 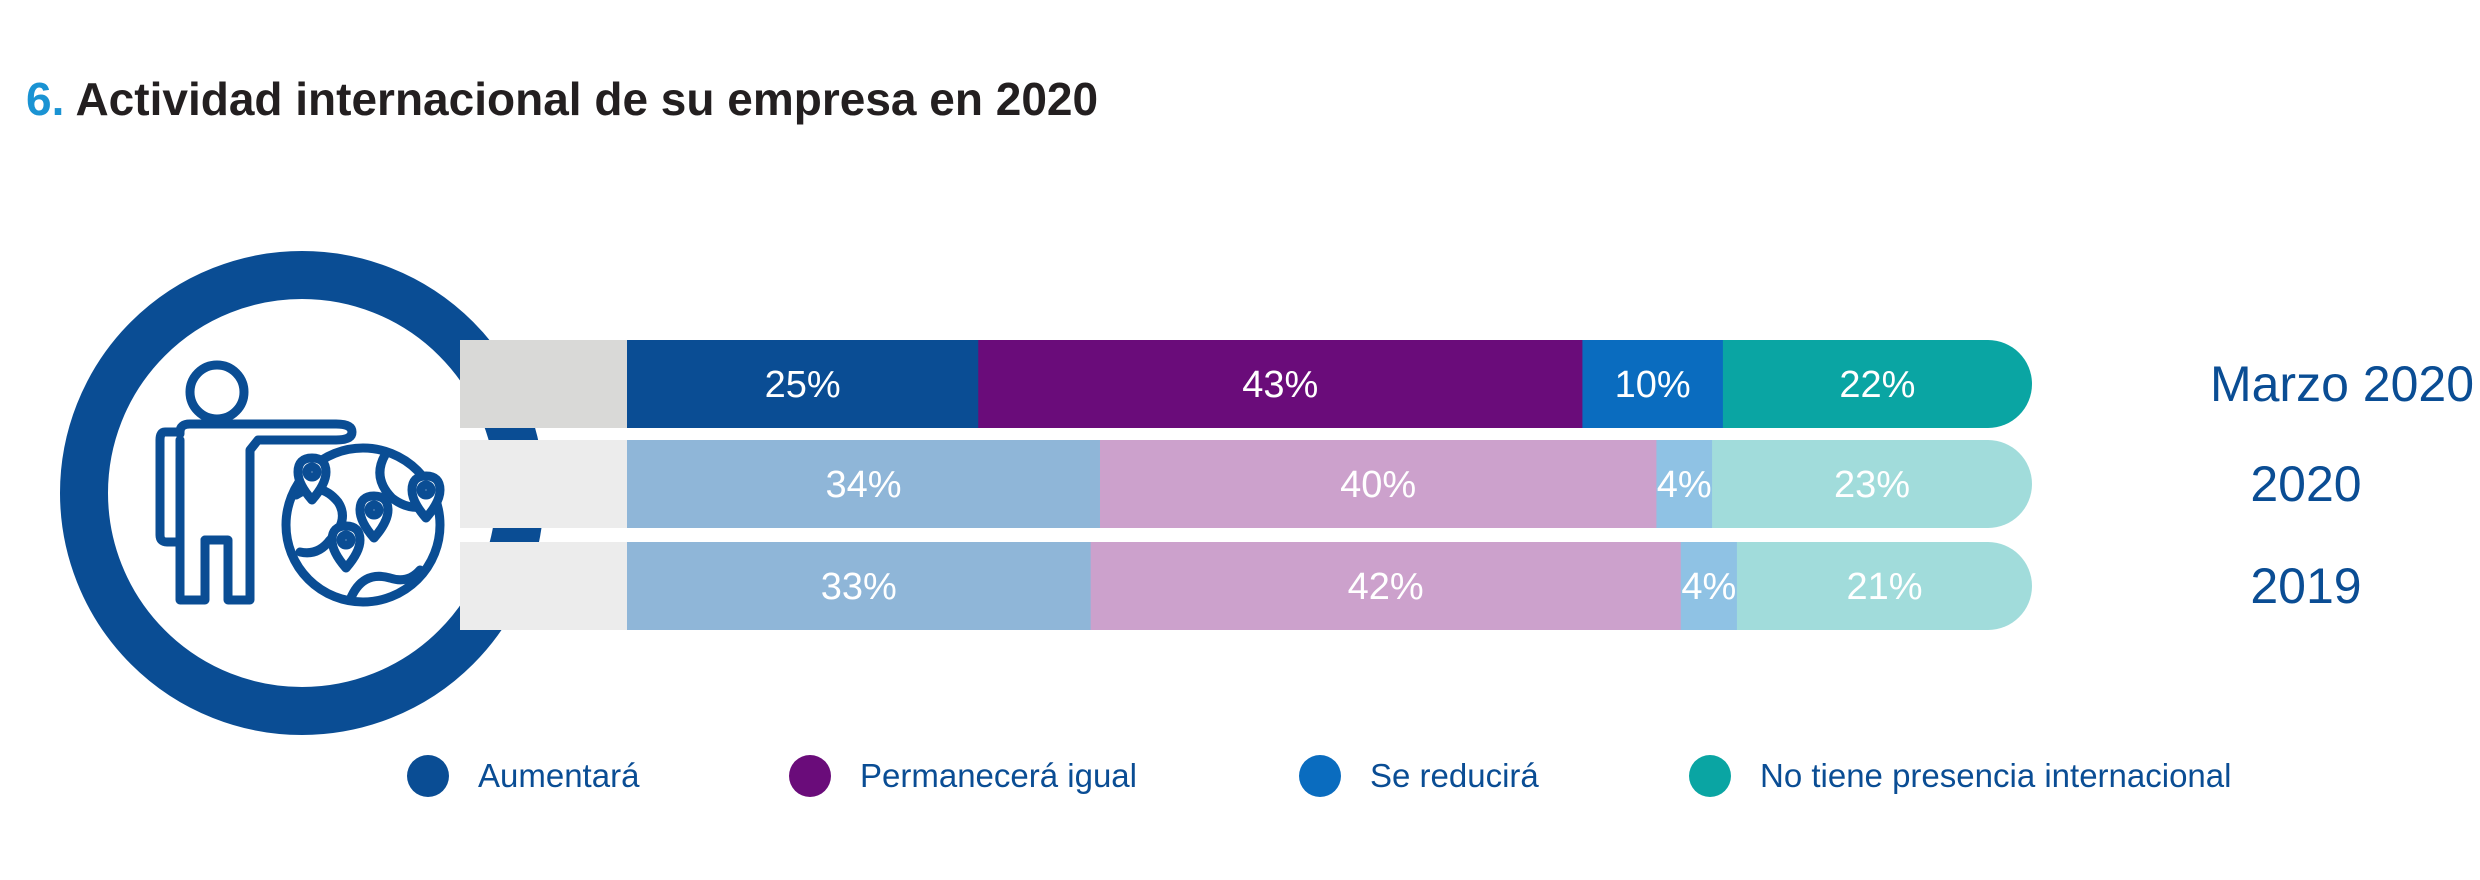 I want to click on legend-label: Aumentará, so click(x=559, y=775).